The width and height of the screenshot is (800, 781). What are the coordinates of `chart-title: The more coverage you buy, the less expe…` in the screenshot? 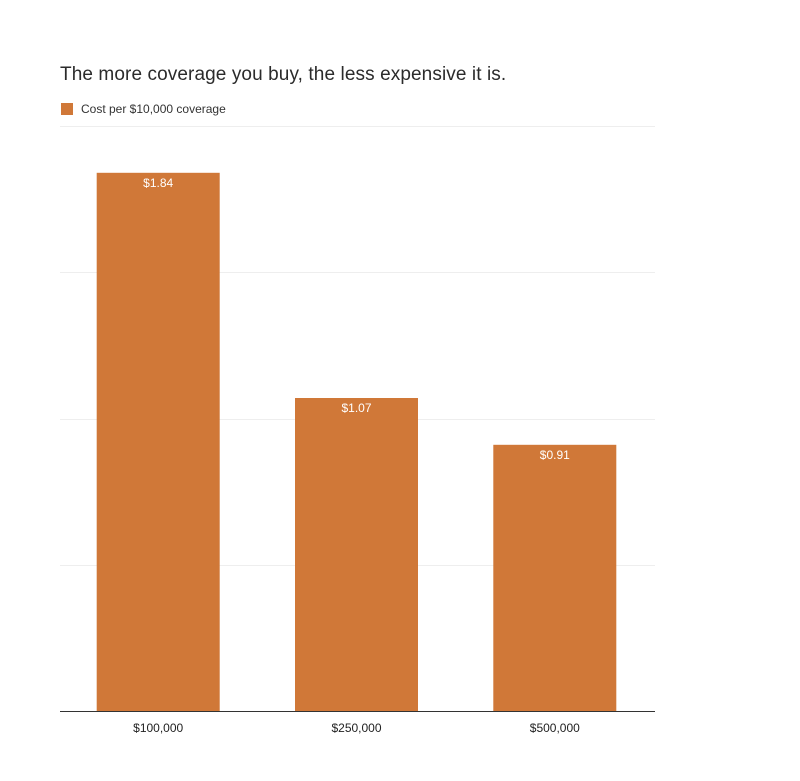 It's located at (283, 74).